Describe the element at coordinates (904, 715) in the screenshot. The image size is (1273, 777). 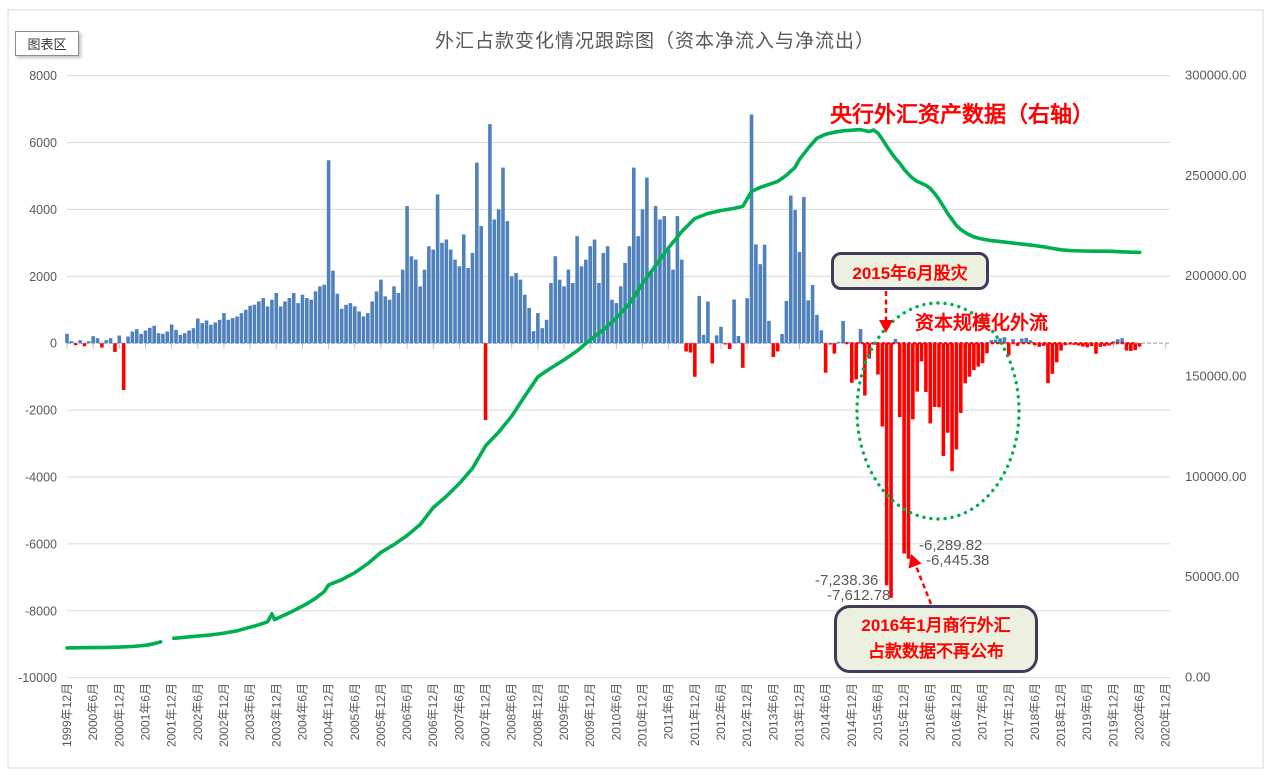
I see `svg-text: 2015年12月` at that location.